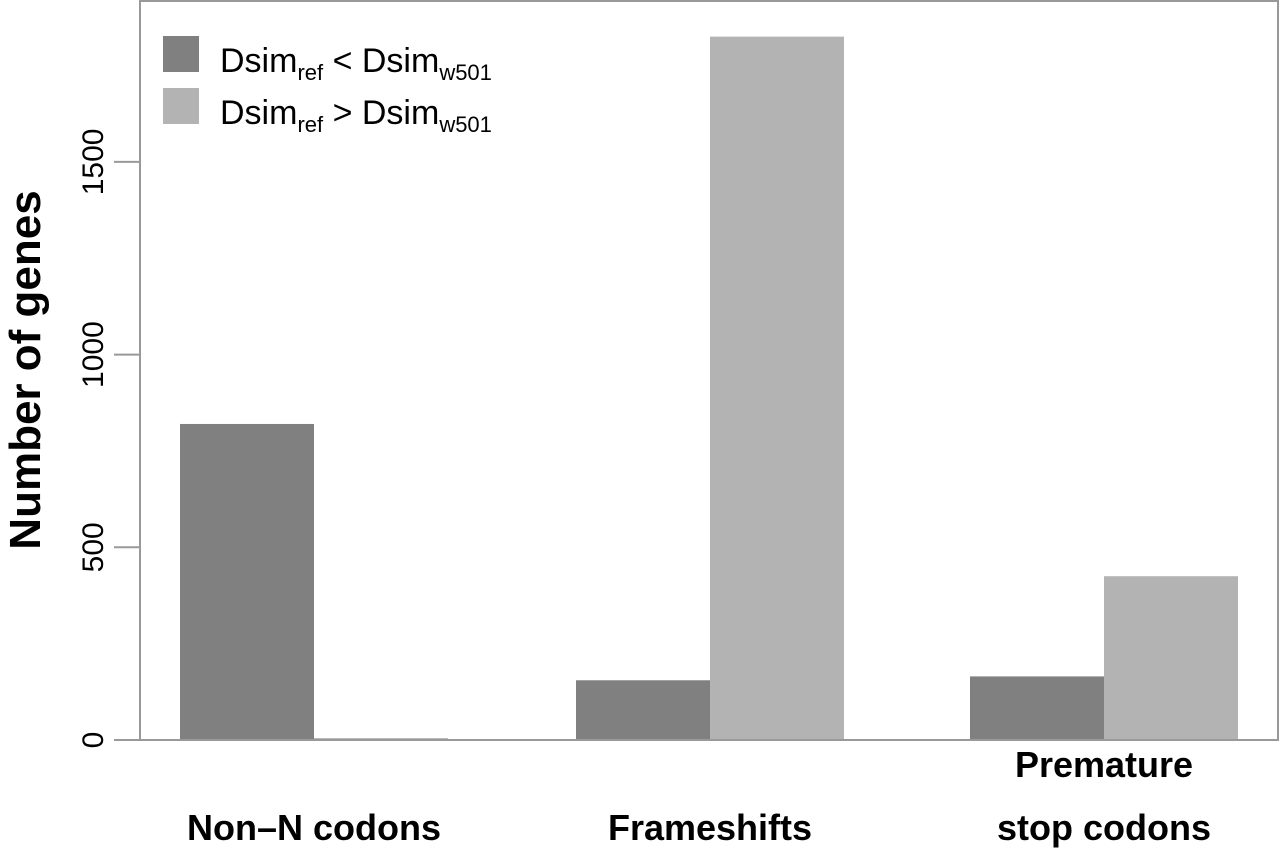  What do you see at coordinates (93, 354) in the screenshot?
I see `y-tick-label: 1000` at bounding box center [93, 354].